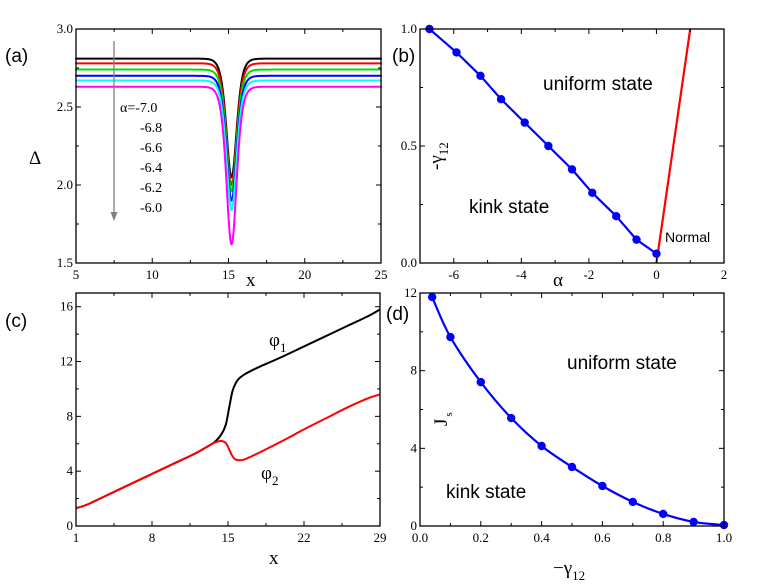 The width and height of the screenshot is (763, 585). Describe the element at coordinates (76, 537) in the screenshot. I see `x-tick-label: 1` at that location.